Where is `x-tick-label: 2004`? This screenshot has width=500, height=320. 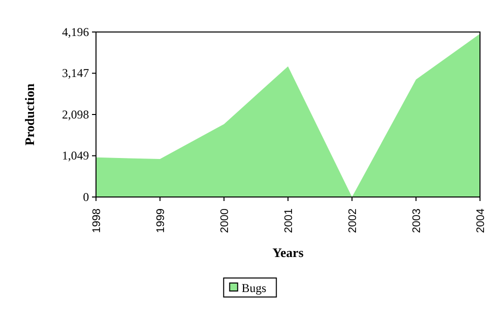
x-tick-label: 2004 is located at coordinates (480, 220).